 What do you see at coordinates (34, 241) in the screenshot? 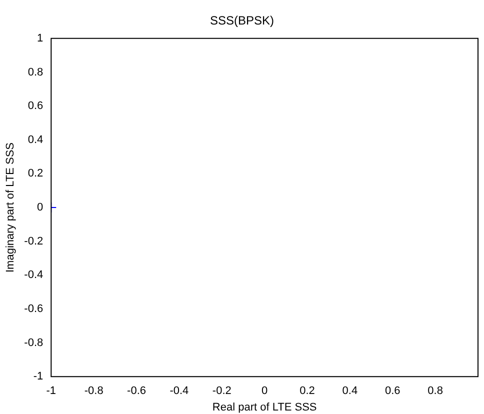
I see `y-tick-label: -0.2` at bounding box center [34, 241].